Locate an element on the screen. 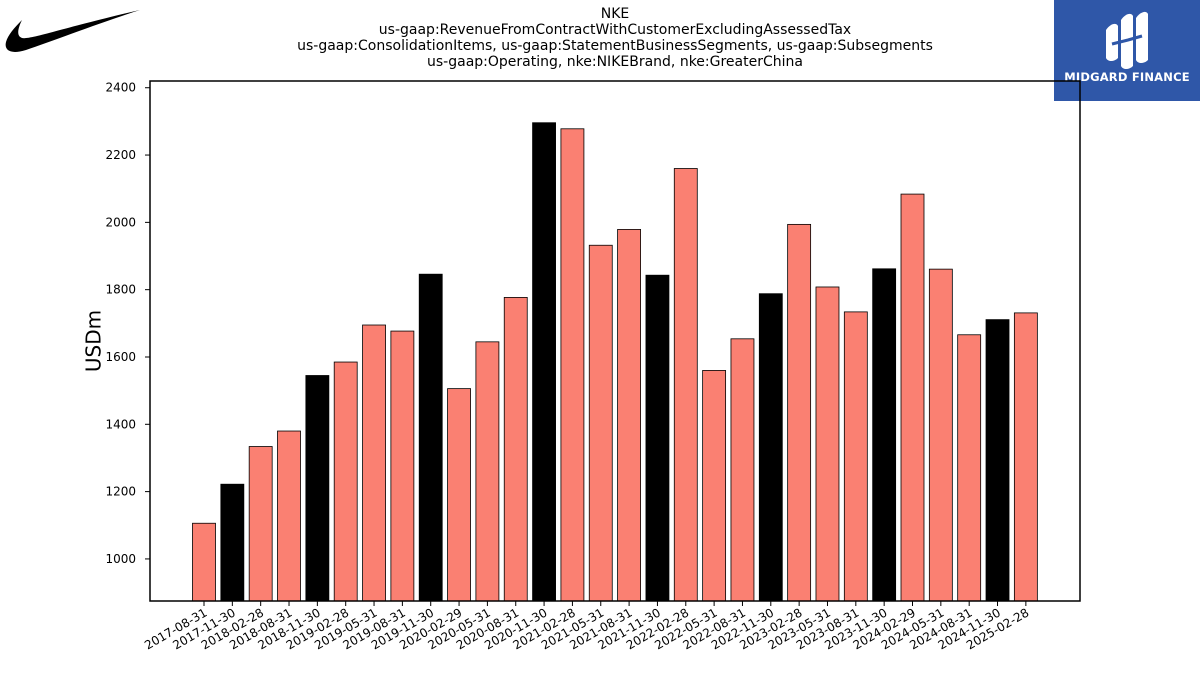 The width and height of the screenshot is (1200, 675). y-axis-label: USDm is located at coordinates (94, 341).